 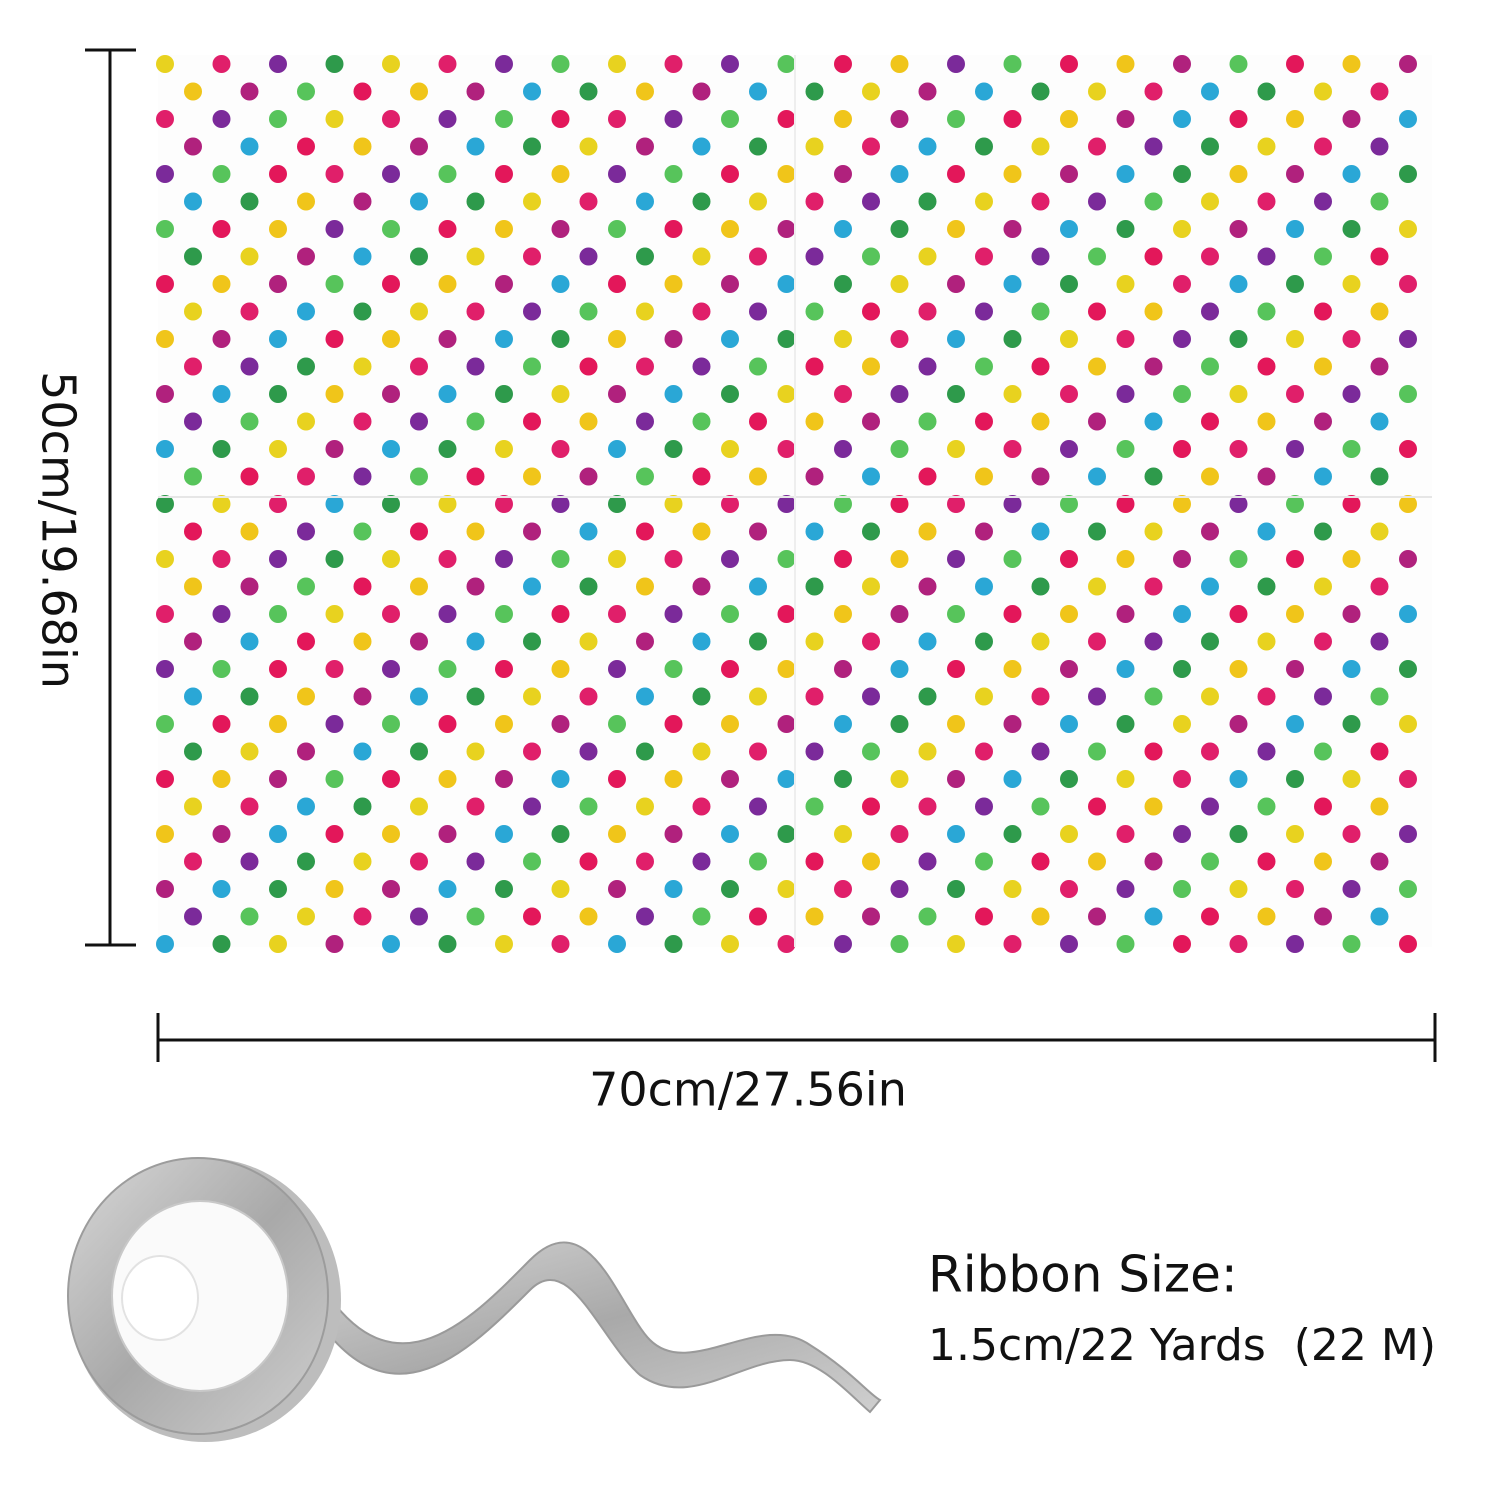 I want to click on spool-center, so click(x=200, y=1296).